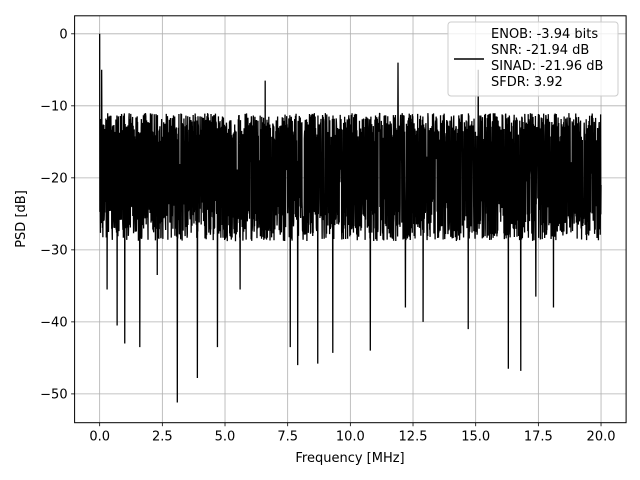 This screenshot has width=640, height=480. Describe the element at coordinates (53, 394) in the screenshot. I see `y-tick-label: −50` at that location.